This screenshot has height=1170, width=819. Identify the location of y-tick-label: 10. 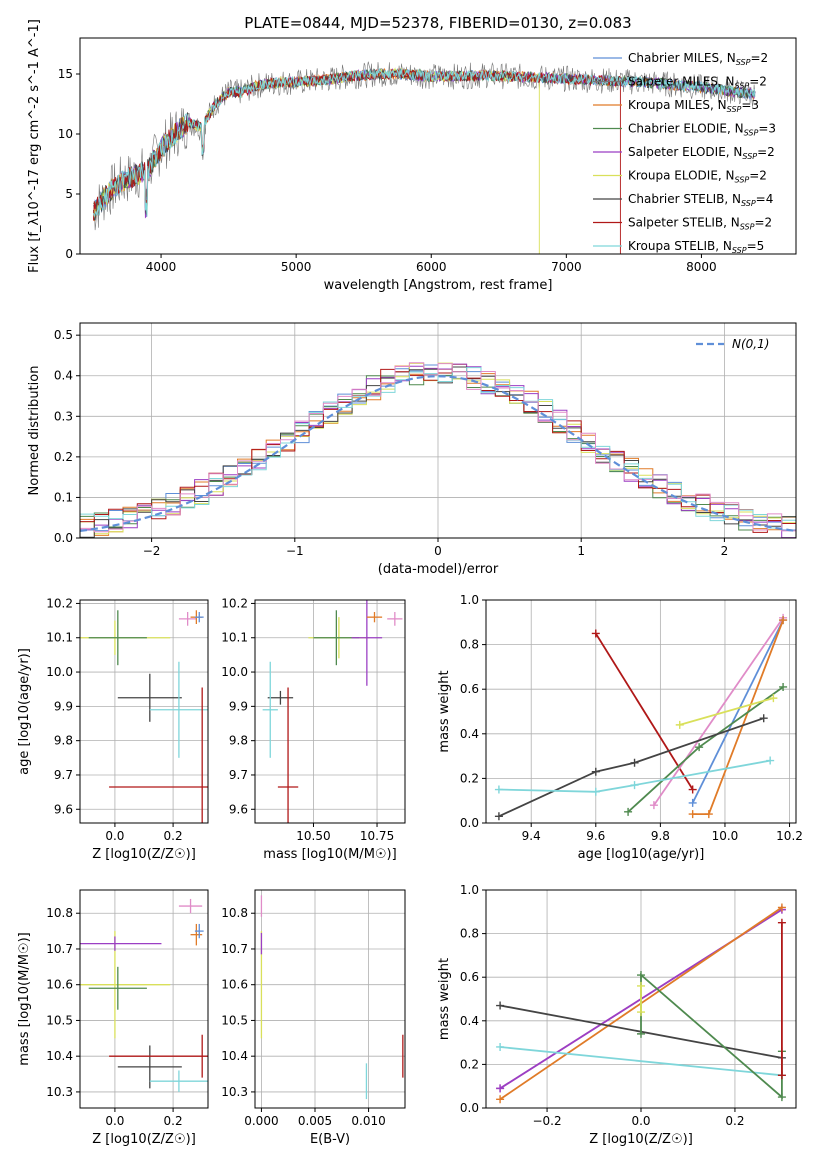
(65, 134).